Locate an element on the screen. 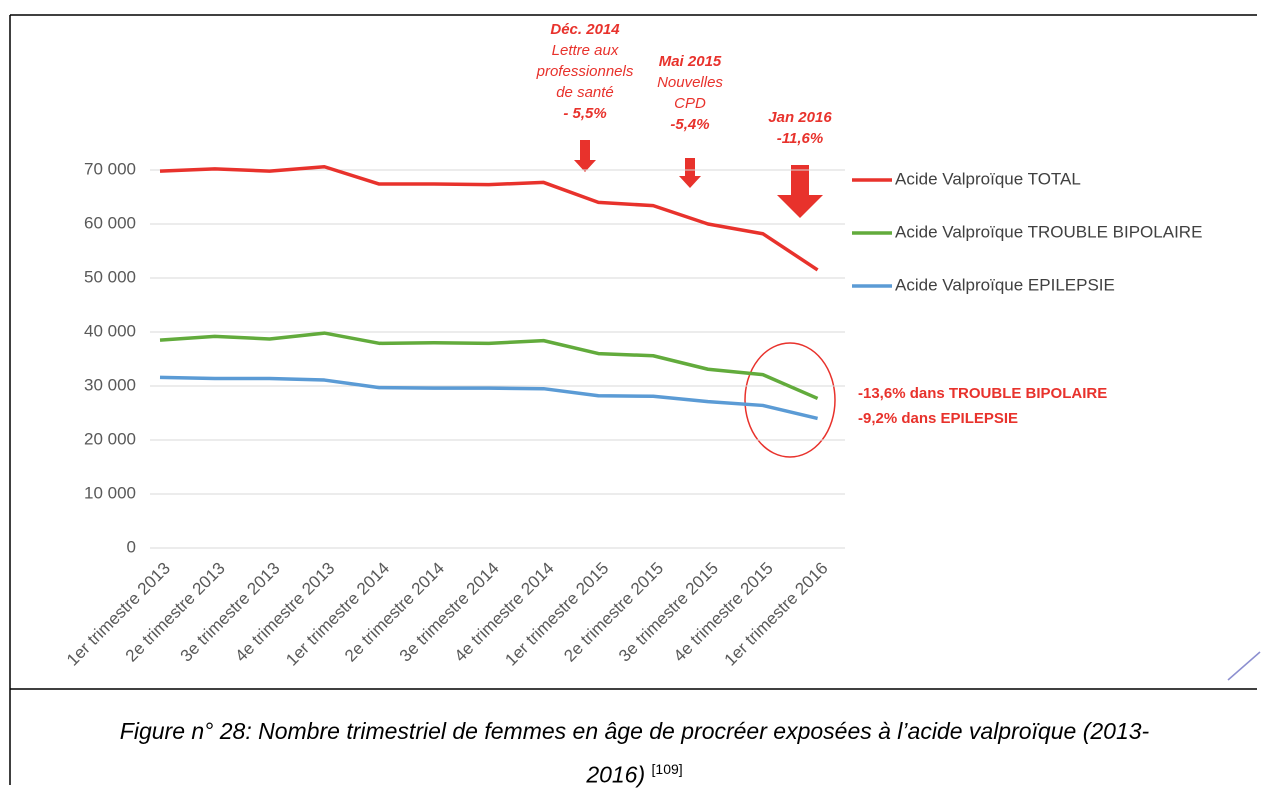  annotation: -5,4% is located at coordinates (689, 124).